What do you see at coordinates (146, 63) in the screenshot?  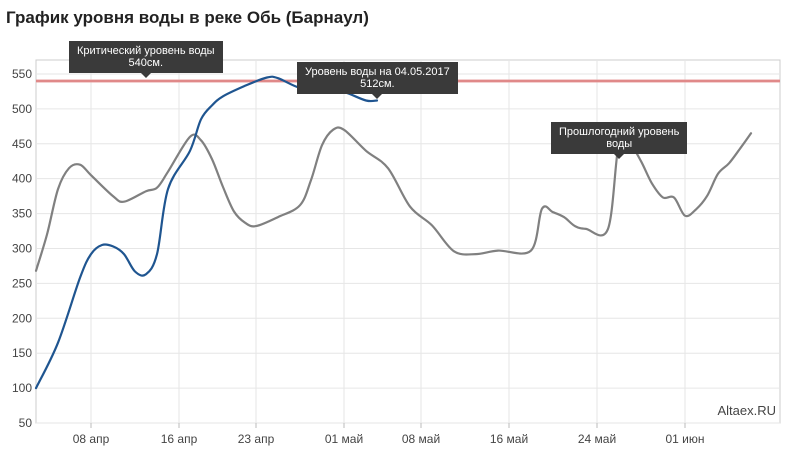 I see `tooltip-critical-line2: 540см.` at bounding box center [146, 63].